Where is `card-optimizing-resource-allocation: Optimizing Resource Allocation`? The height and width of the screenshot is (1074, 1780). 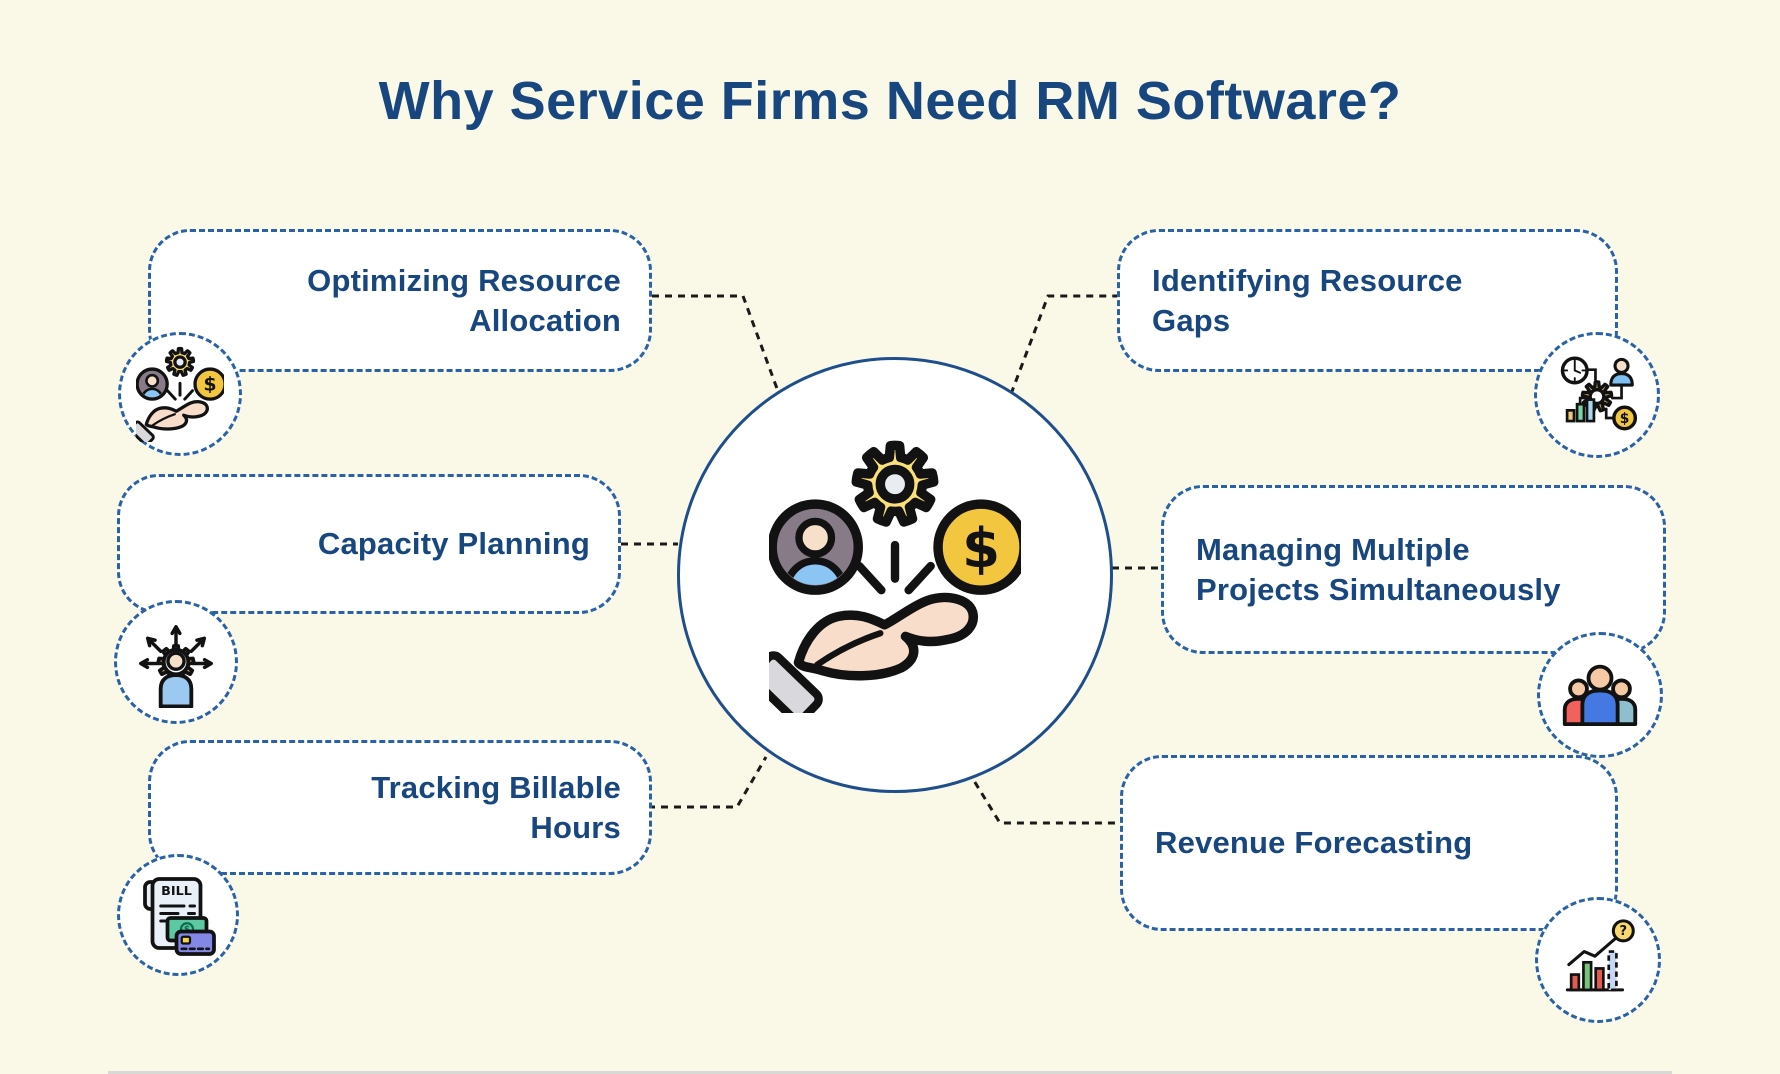 card-optimizing-resource-allocation: Optimizing Resource Allocation is located at coordinates (400, 300).